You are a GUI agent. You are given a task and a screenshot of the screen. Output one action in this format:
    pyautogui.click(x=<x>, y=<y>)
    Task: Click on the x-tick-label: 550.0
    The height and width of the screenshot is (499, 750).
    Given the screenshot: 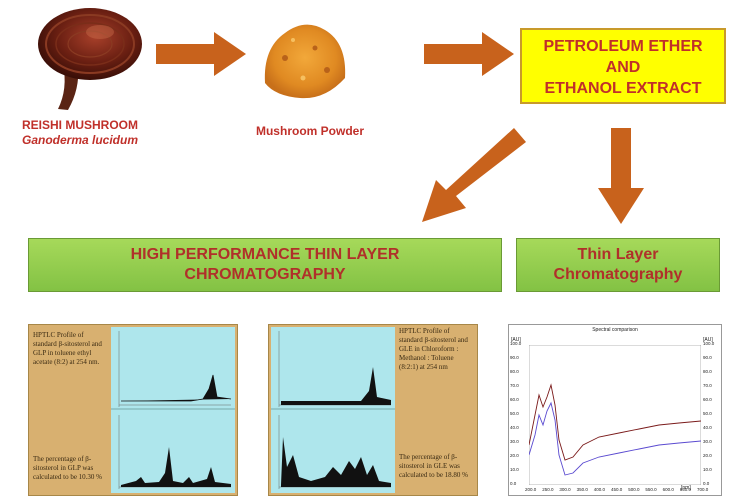 What is the action you would take?
    pyautogui.click(x=651, y=489)
    